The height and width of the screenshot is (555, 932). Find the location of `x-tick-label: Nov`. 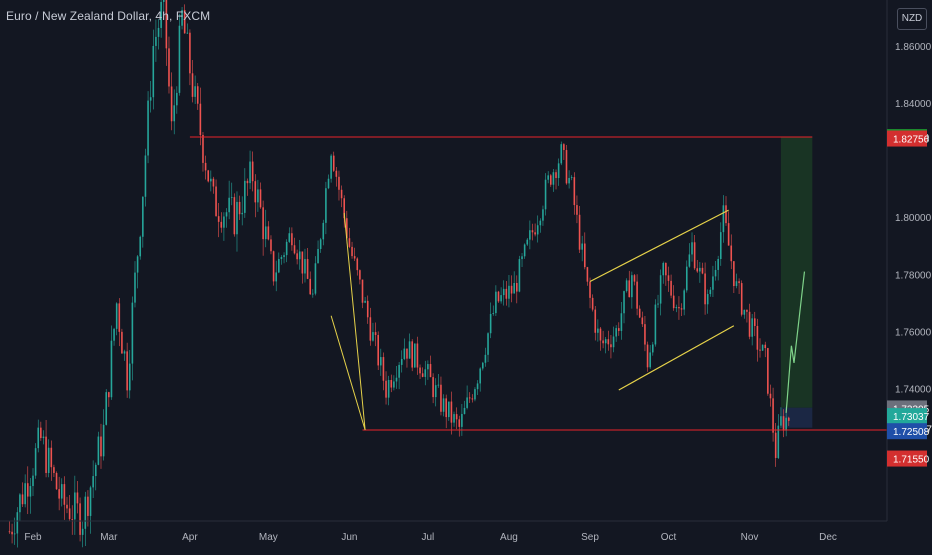

x-tick-label: Nov is located at coordinates (750, 537).